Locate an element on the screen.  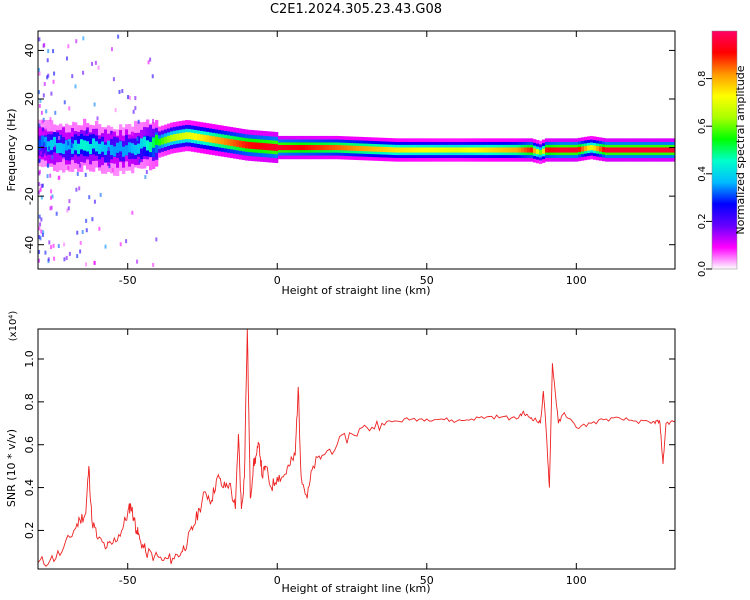
figure-title: C2E1.2024.305.23.43.G08 is located at coordinates (356, 9).